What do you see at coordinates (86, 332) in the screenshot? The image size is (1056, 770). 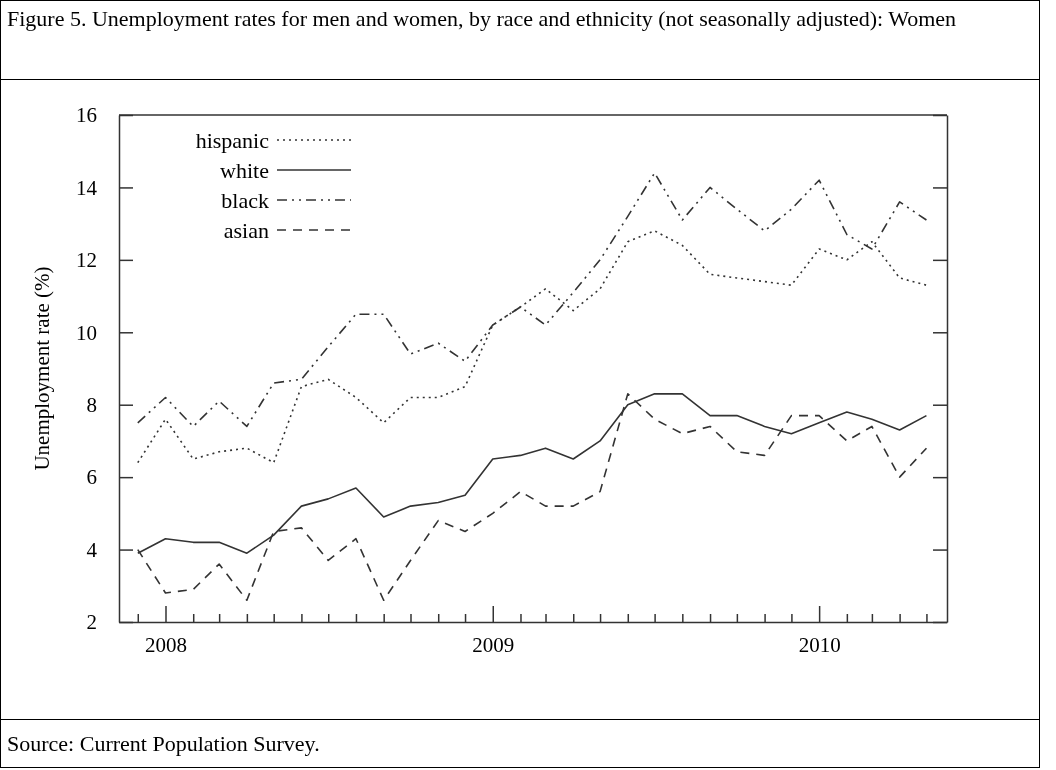 I see `y-tick-label: 10` at bounding box center [86, 332].